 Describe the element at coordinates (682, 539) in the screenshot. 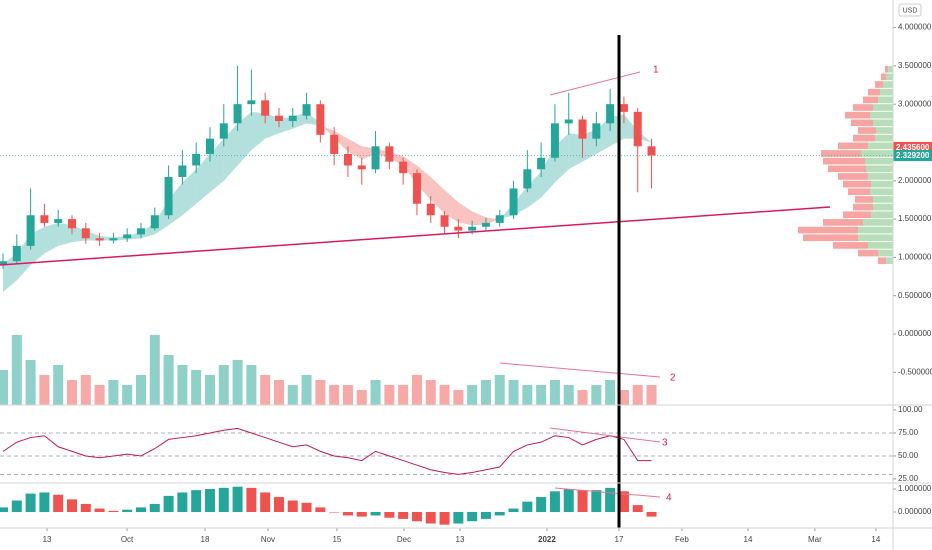

I see `x-tick-label: Feb` at that location.